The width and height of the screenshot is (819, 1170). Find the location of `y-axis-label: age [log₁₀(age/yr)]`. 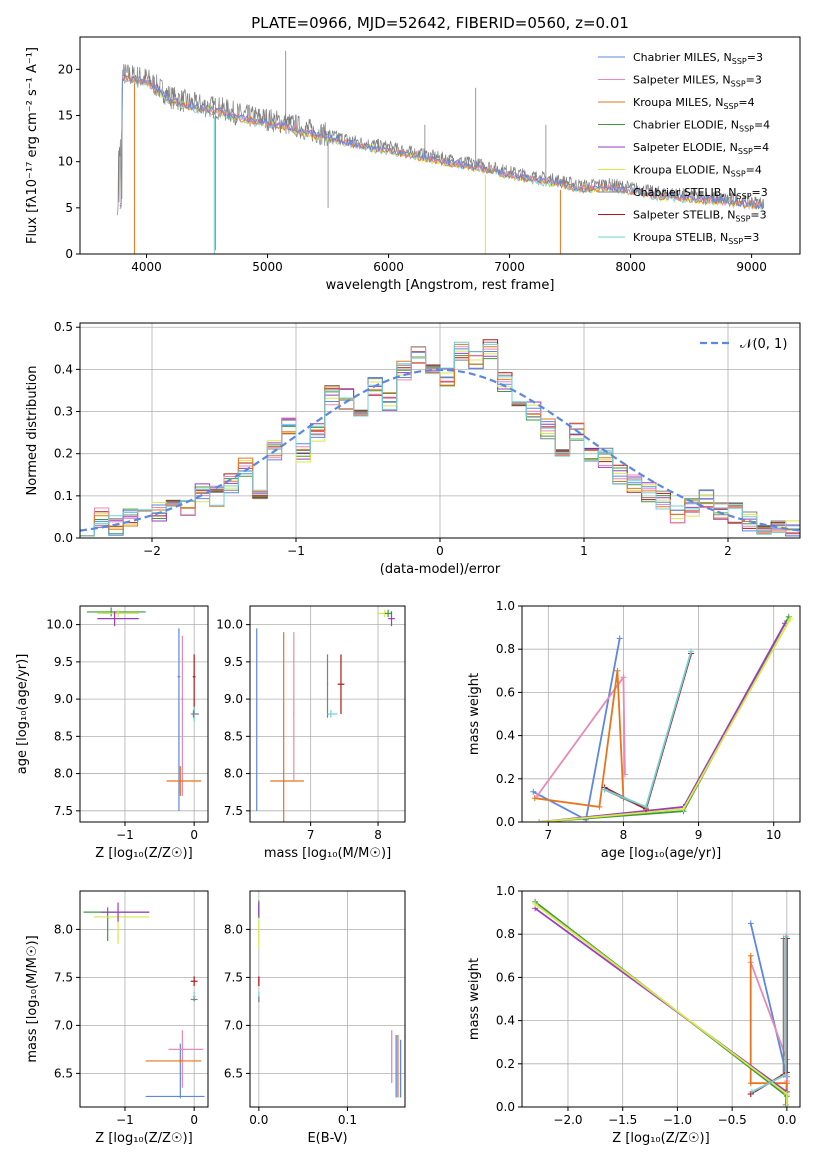

y-axis-label: age [log₁₀(age/yr)] is located at coordinates (22, 714).